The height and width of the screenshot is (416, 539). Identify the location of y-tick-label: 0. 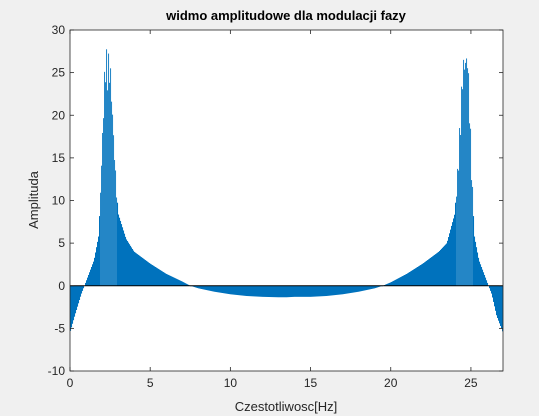
(61, 286).